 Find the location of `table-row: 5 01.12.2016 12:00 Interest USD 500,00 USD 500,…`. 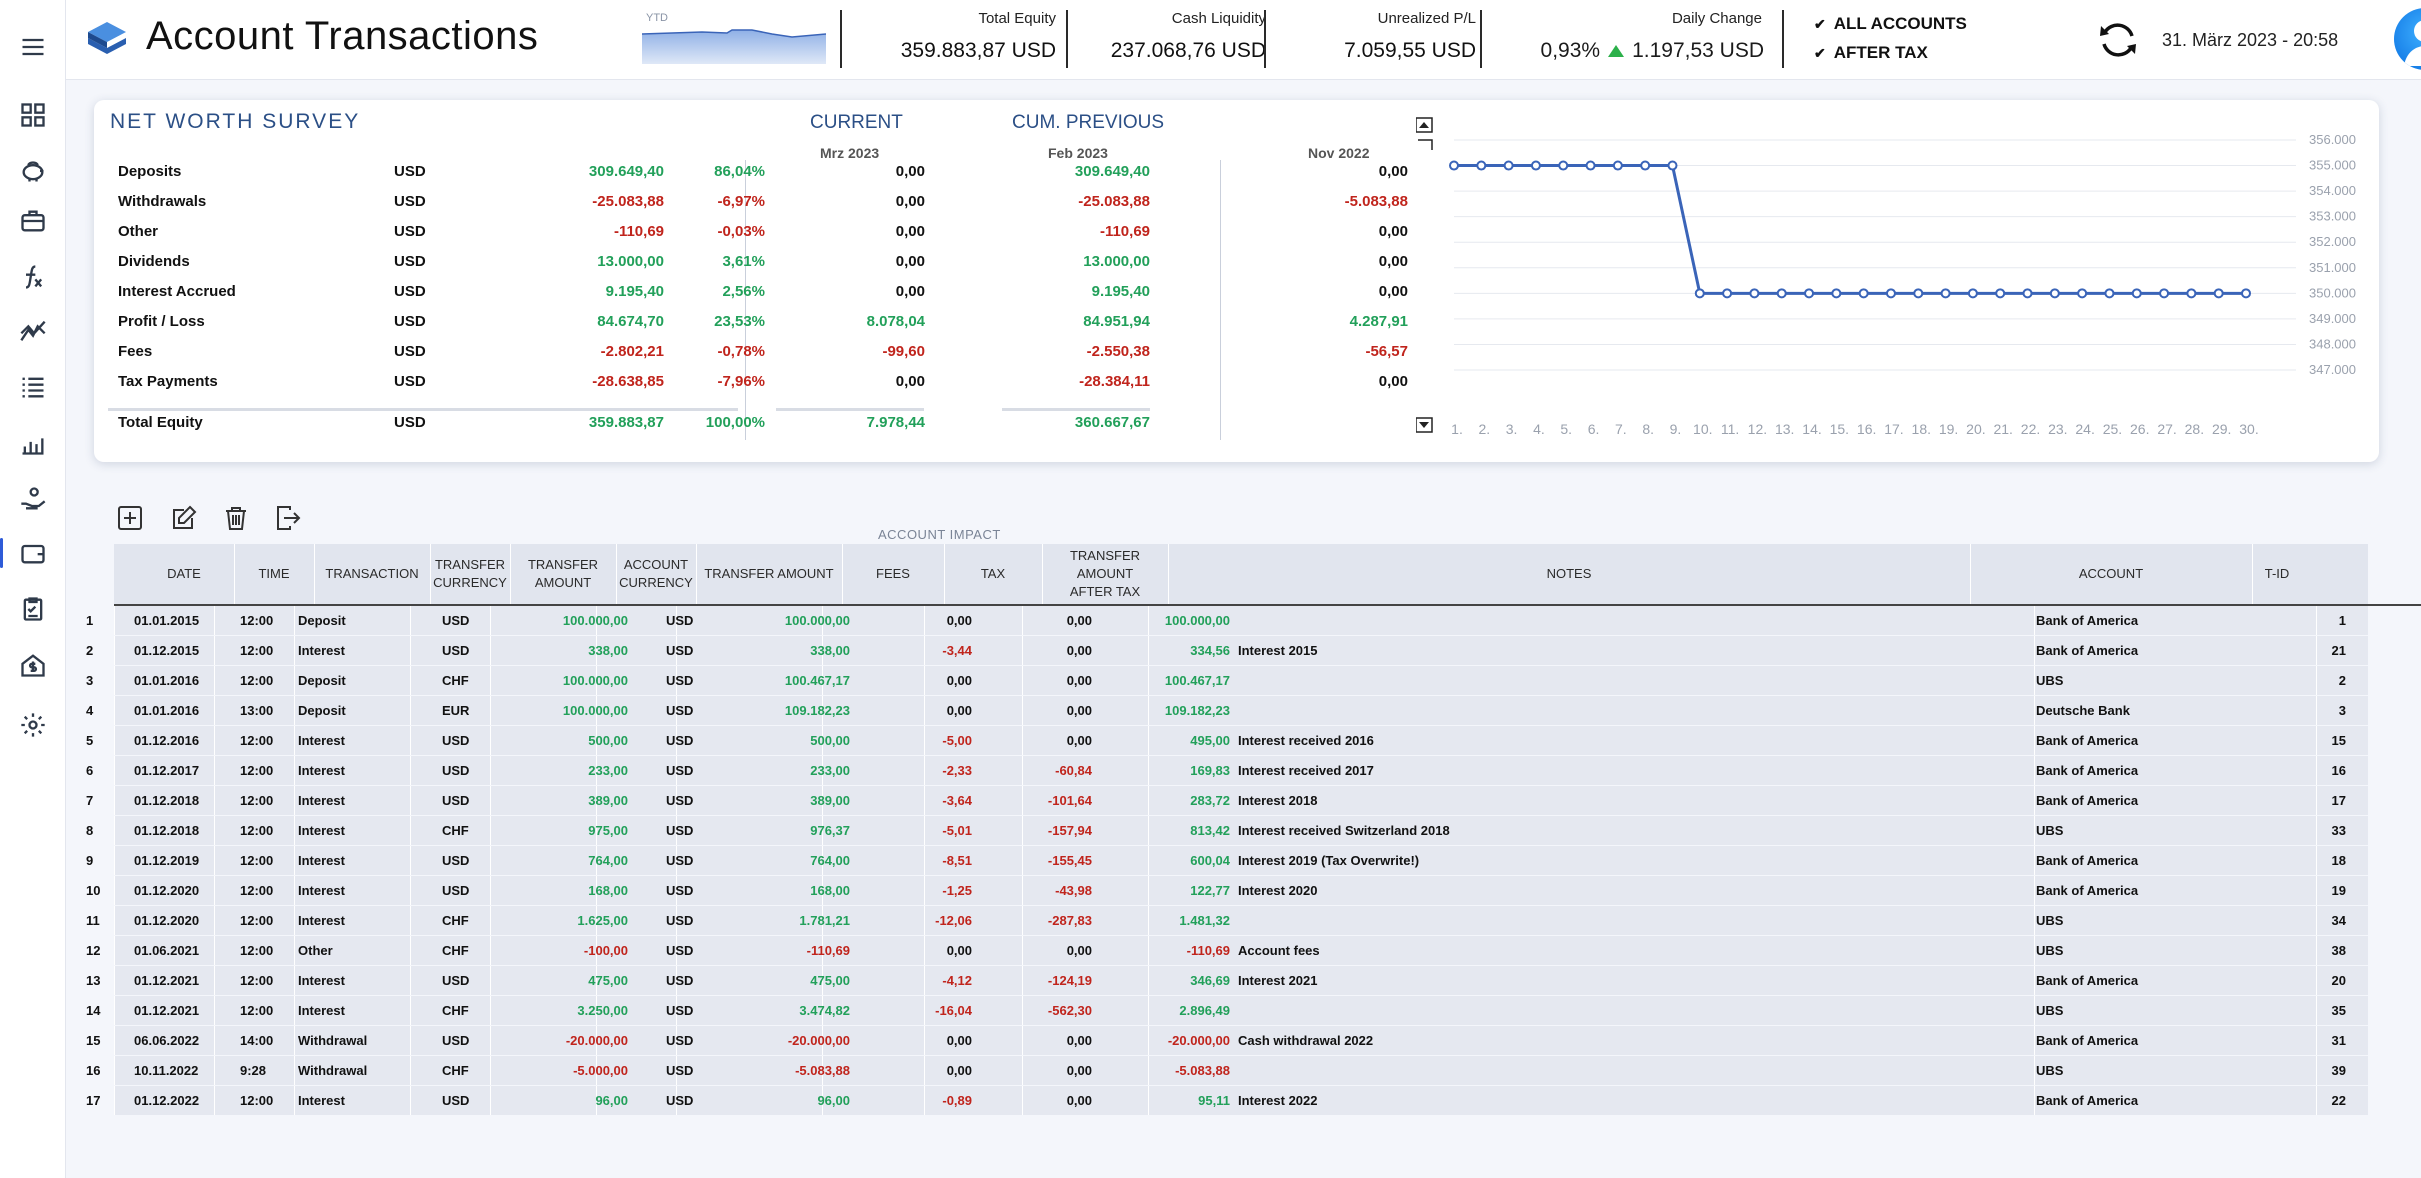

table-row: 5 01.12.2016 12:00 Interest USD 500,00 USD 500,… is located at coordinates (1243, 741).